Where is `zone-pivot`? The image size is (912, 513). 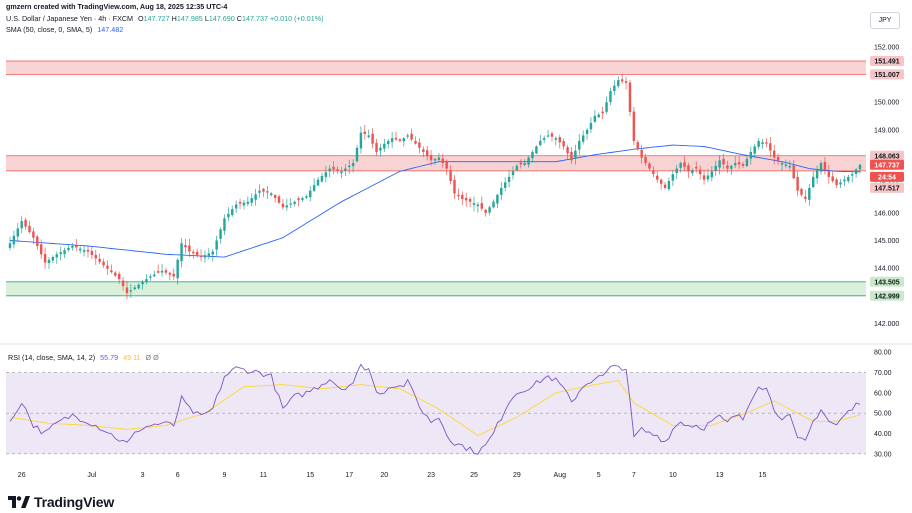 zone-pivot is located at coordinates (436, 163).